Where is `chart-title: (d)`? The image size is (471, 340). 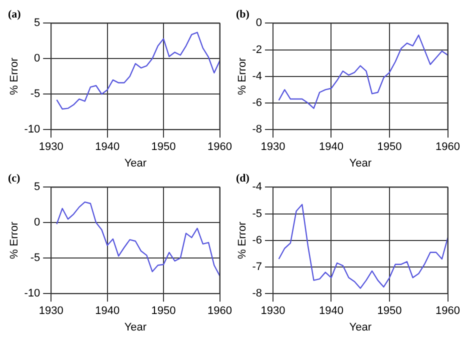 chart-title: (d) is located at coordinates (243, 178).